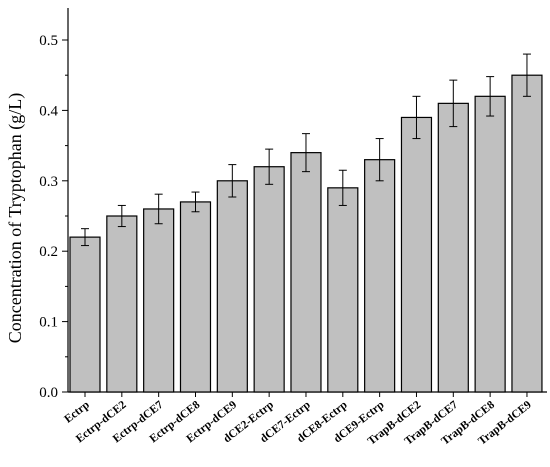 This screenshot has width=550, height=467. Describe the element at coordinates (53, 217) in the screenshot. I see `y-ticks: 0.0 0.1 0.2 0.3 0.4 0.5` at that location.